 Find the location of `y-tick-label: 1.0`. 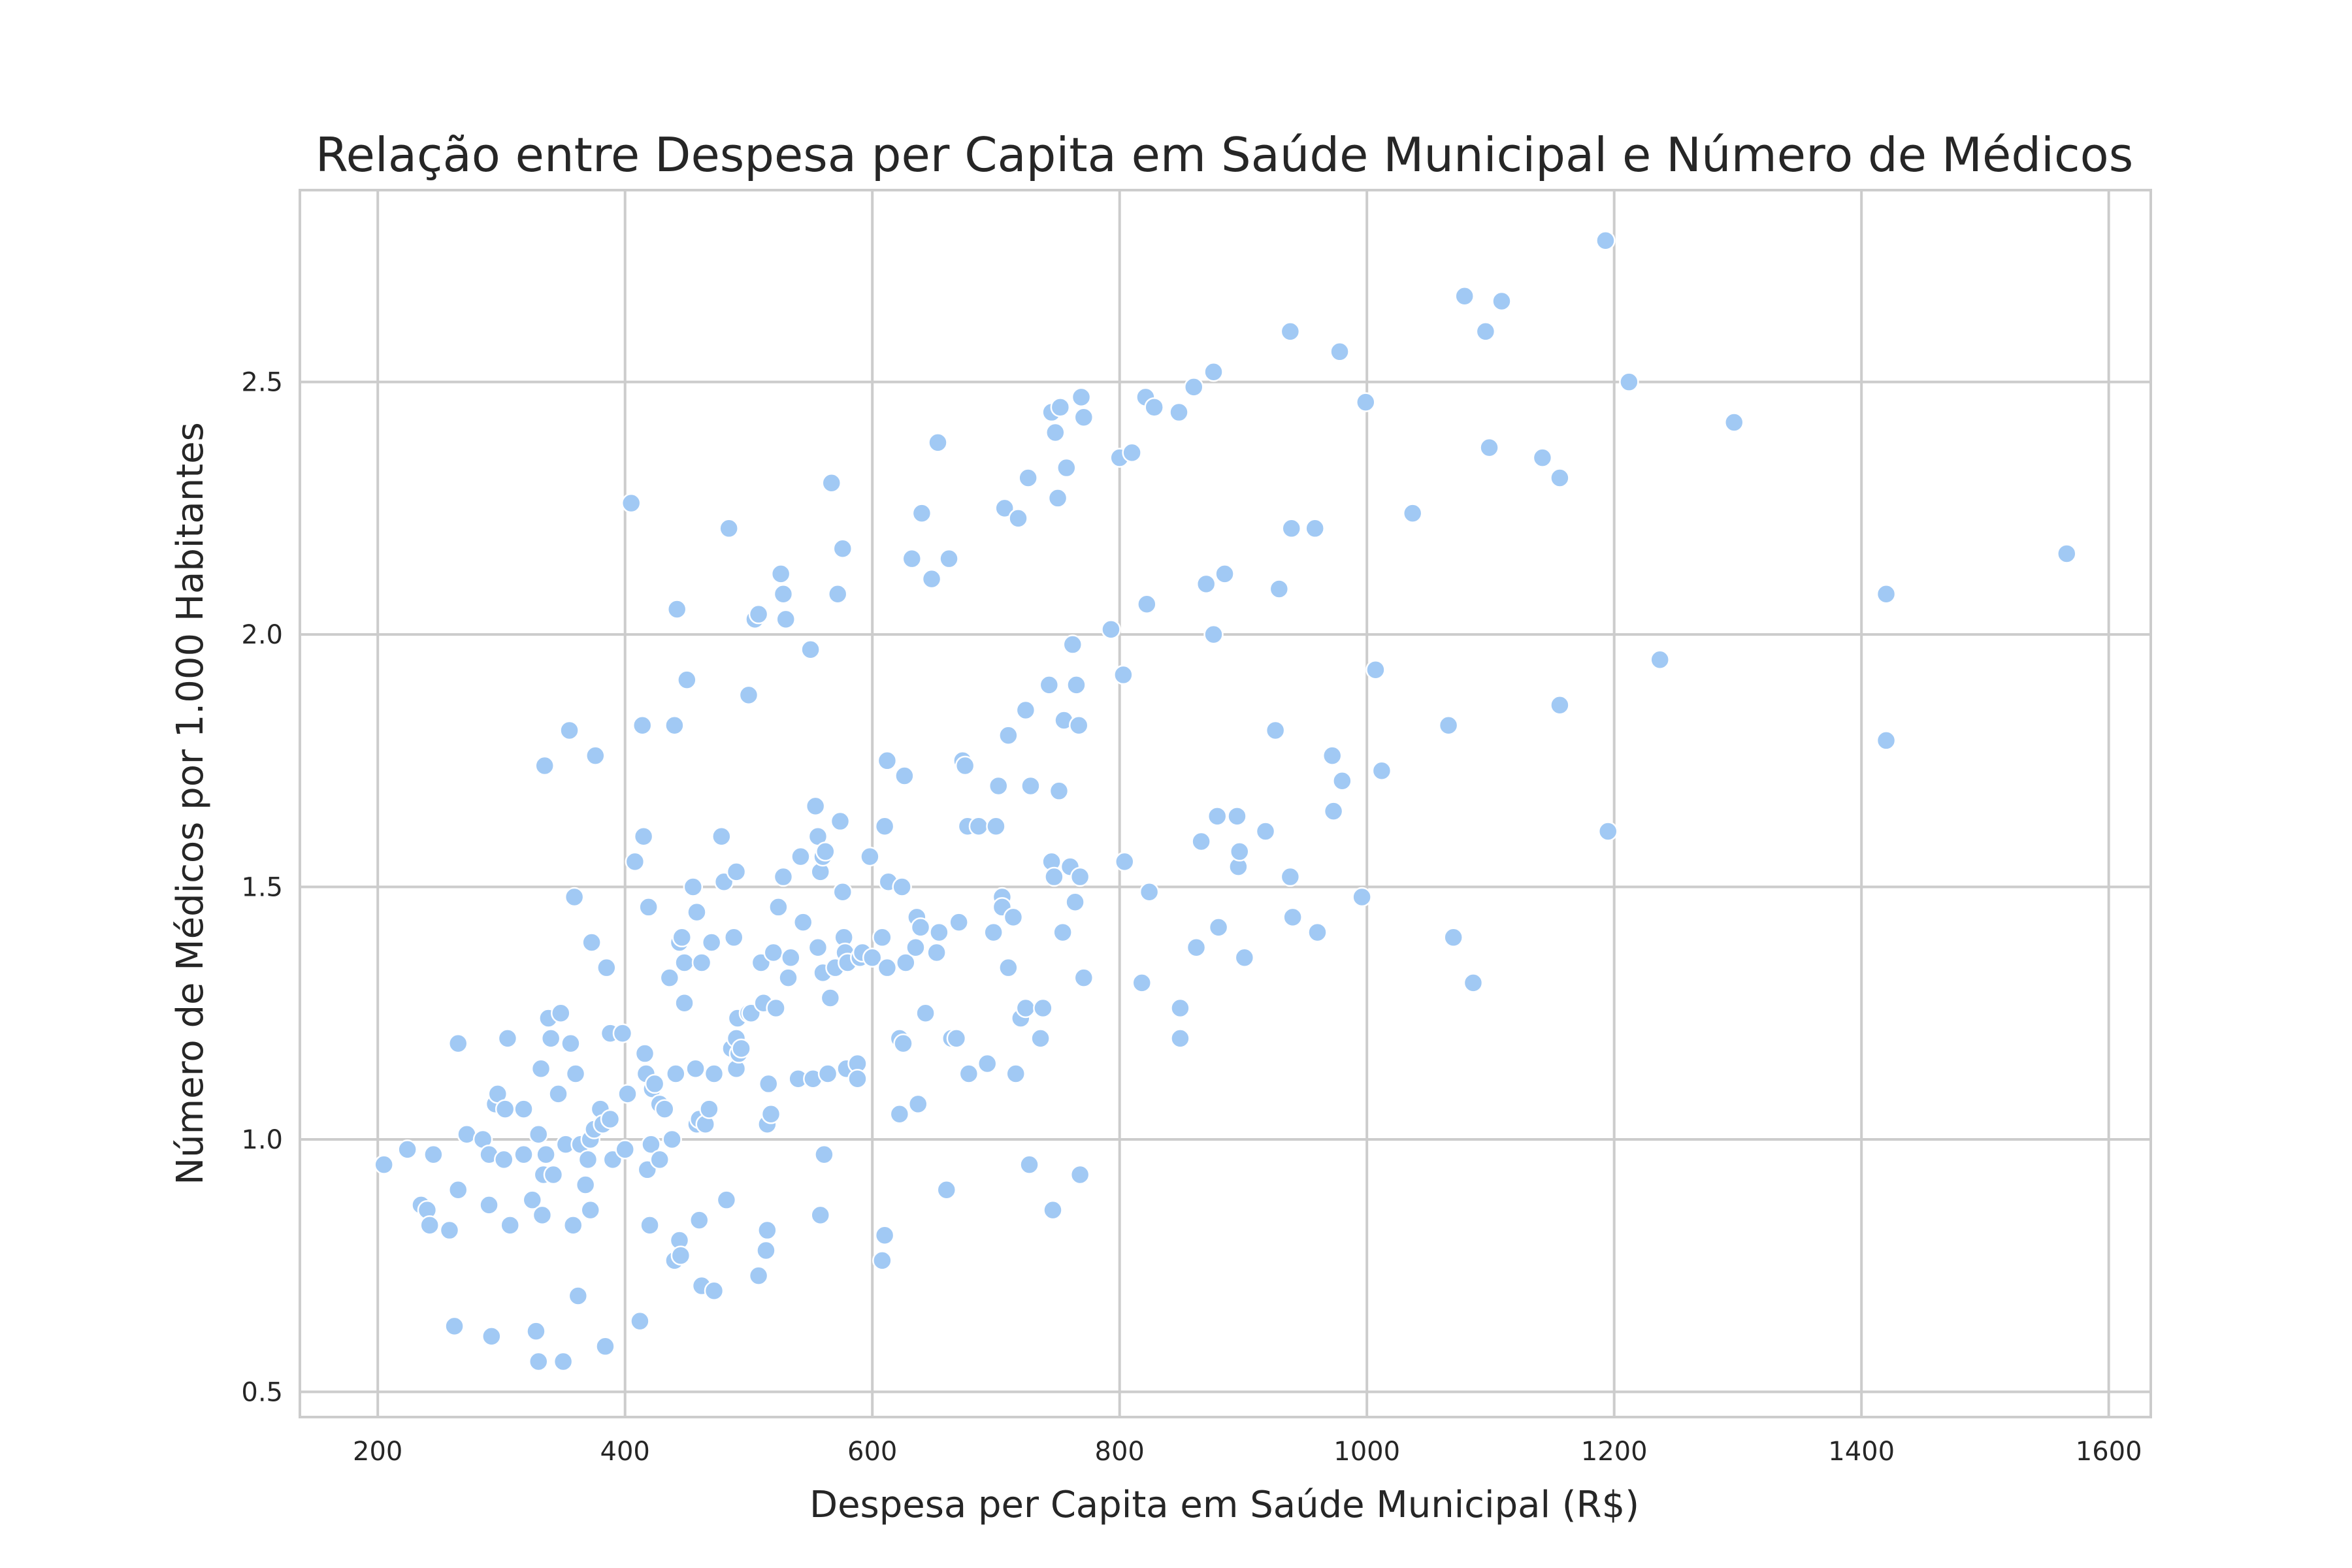

y-tick-label: 1.0 is located at coordinates (262, 1140).